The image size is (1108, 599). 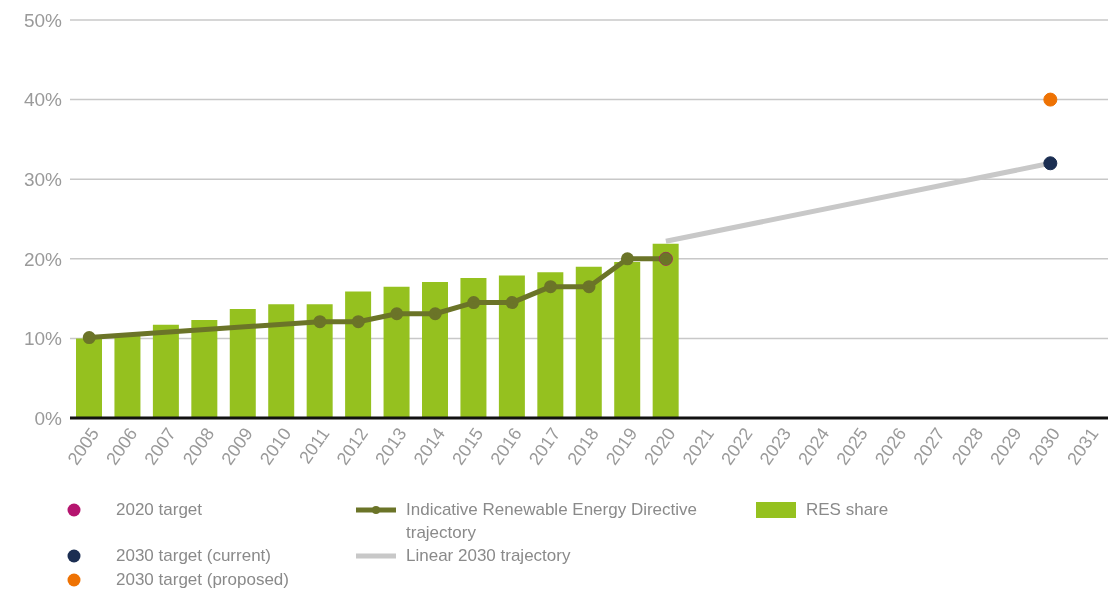 I want to click on legend-label: 2020 target, so click(x=159, y=510).